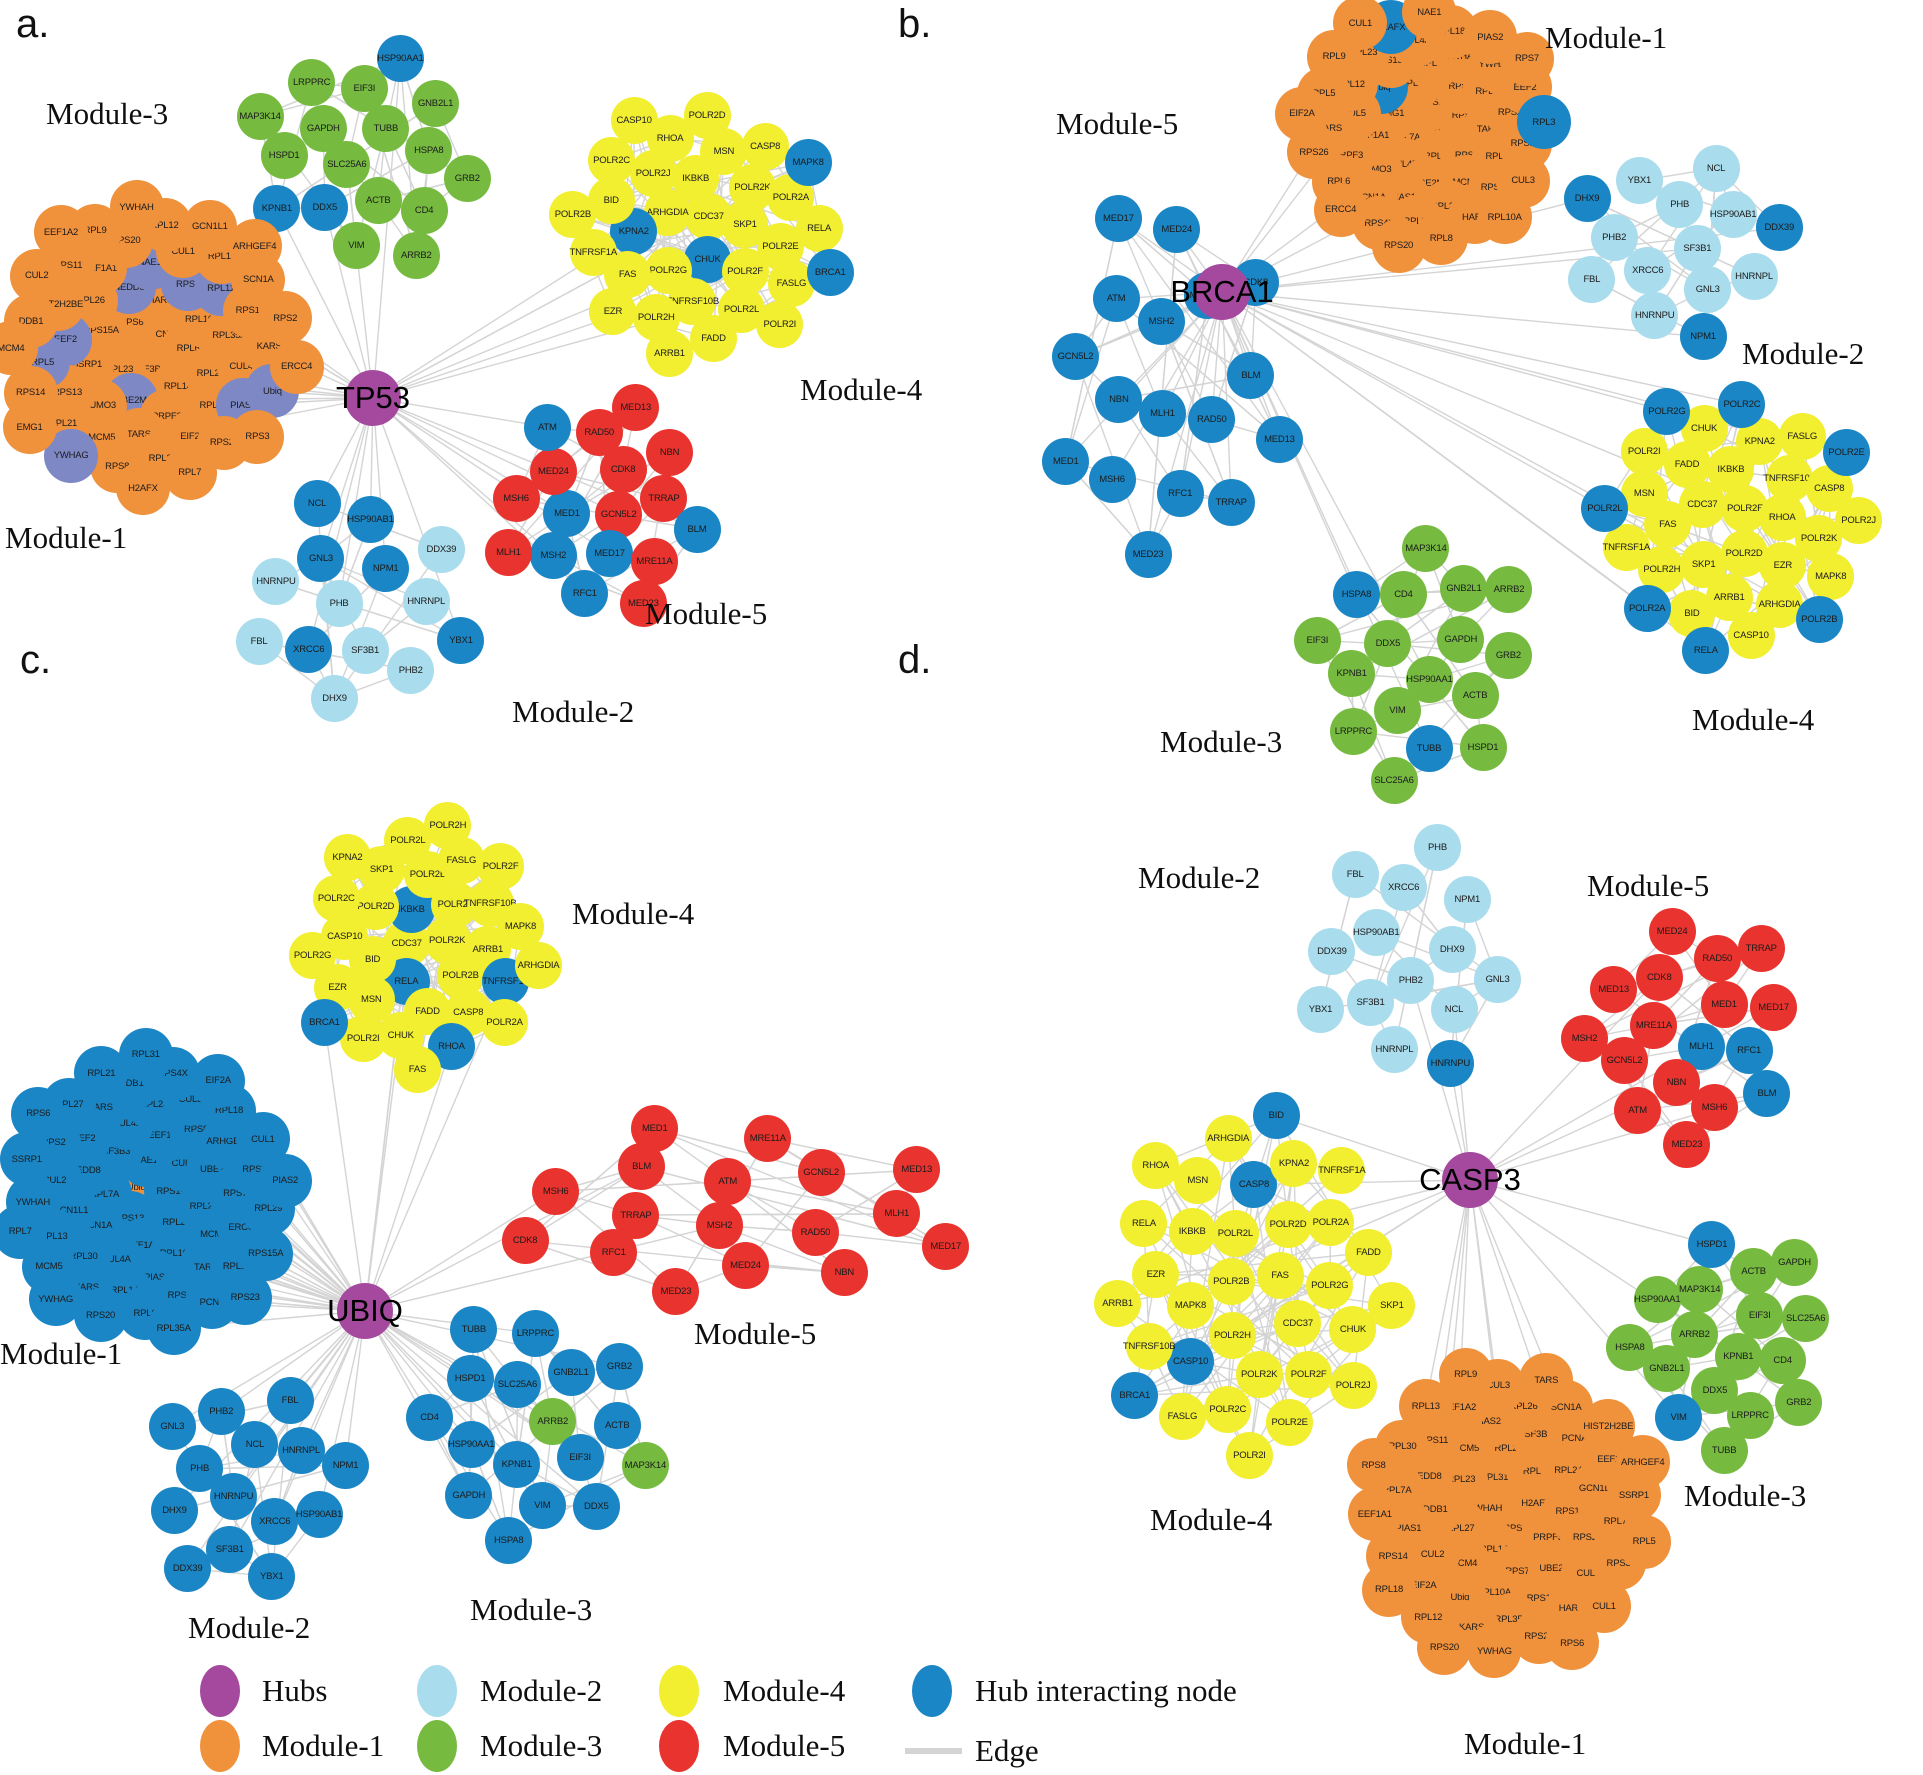 This screenshot has width=1923, height=1775. What do you see at coordinates (1483, 747) in the screenshot?
I see `network-node: HSPD1` at bounding box center [1483, 747].